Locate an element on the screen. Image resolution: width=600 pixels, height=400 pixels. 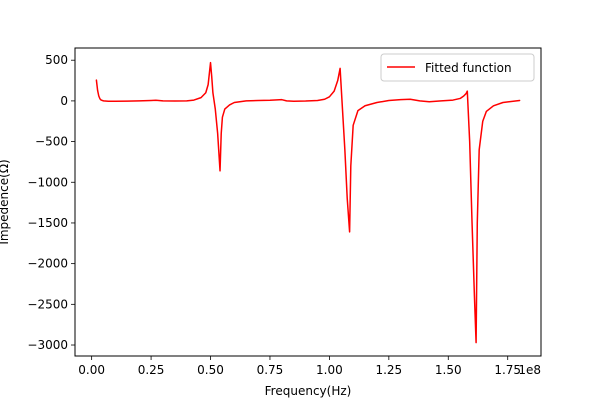
y-tick-label: −2500 is located at coordinates (47, 304).